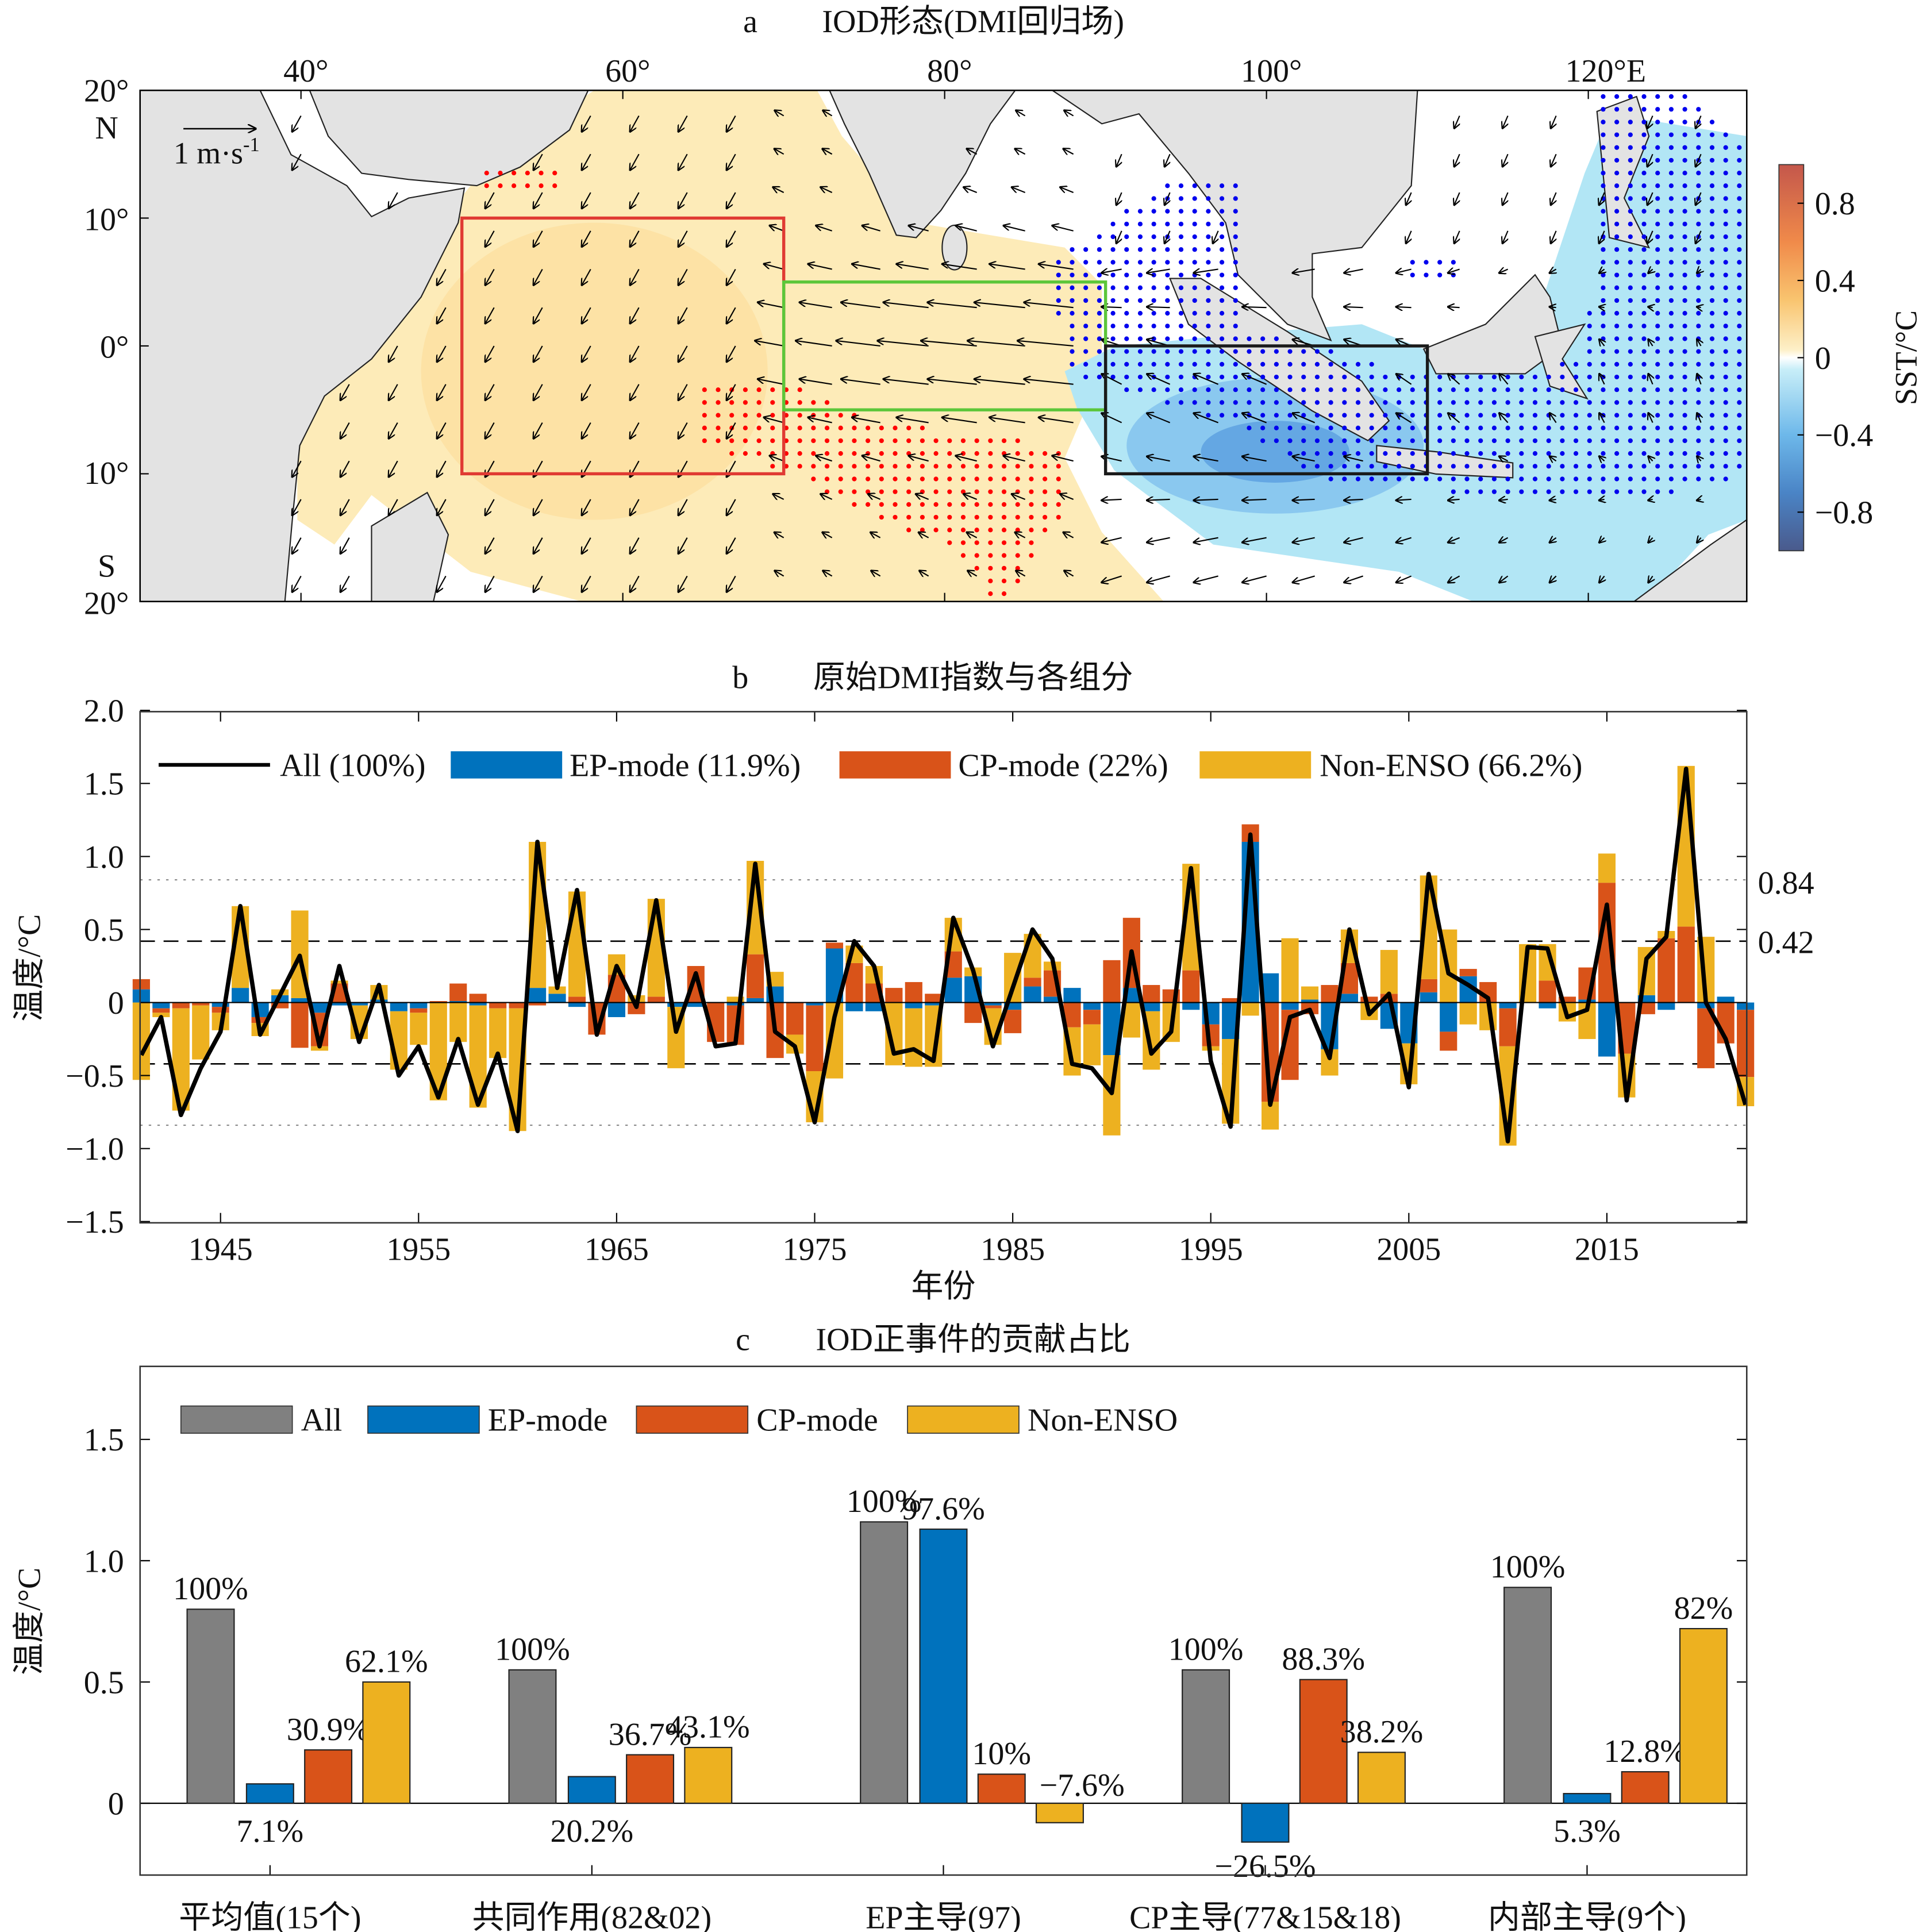 This screenshot has height=1932, width=1919. I want to click on lon-tick-label: 100°, so click(1271, 71).